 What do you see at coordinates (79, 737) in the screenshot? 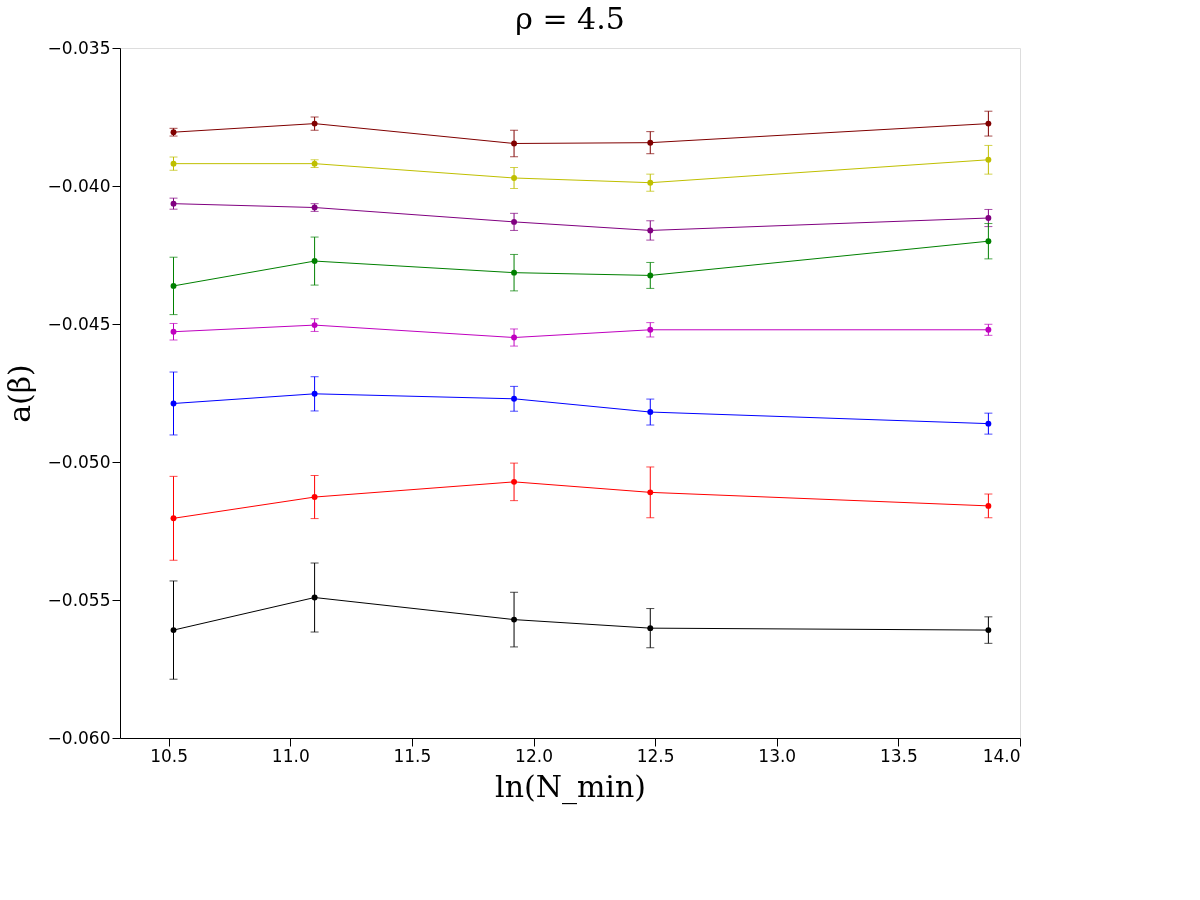
I see `y-tick-label: −0.060` at bounding box center [79, 737].